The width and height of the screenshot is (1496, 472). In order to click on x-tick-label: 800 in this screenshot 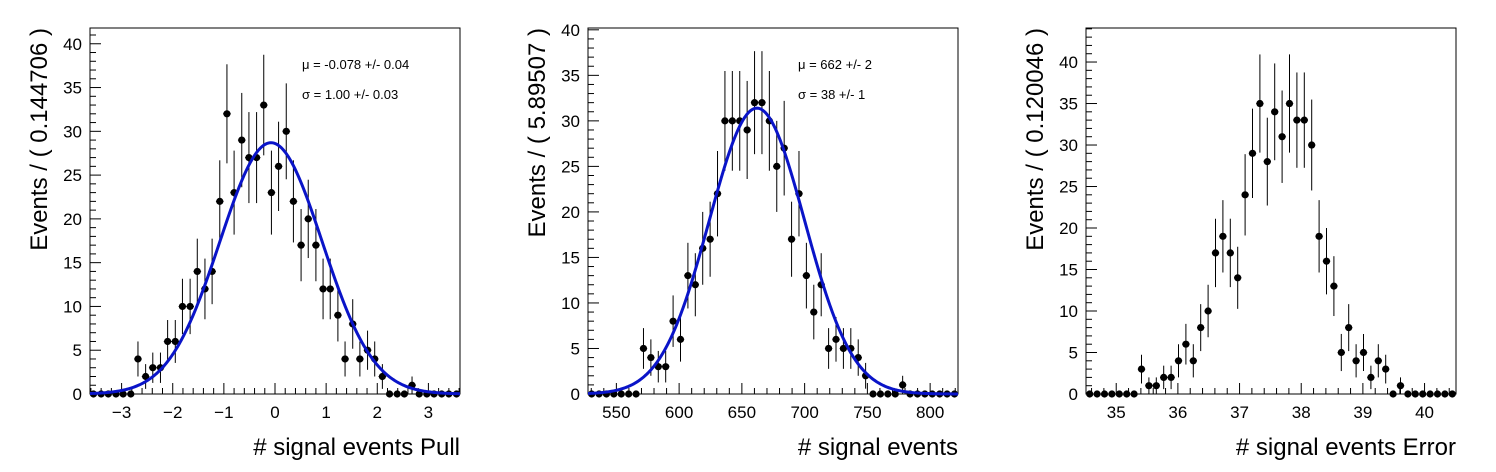, I will do `click(930, 412)`.